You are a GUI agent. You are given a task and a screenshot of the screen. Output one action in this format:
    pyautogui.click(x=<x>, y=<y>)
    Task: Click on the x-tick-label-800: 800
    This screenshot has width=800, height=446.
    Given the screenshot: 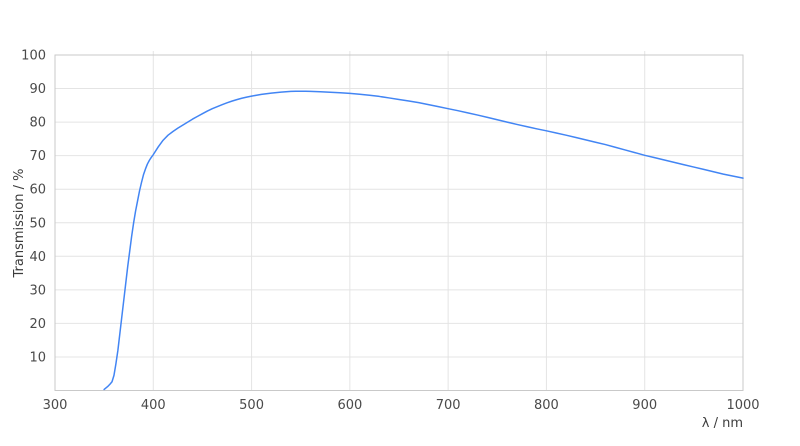 What is the action you would take?
    pyautogui.click(x=546, y=405)
    